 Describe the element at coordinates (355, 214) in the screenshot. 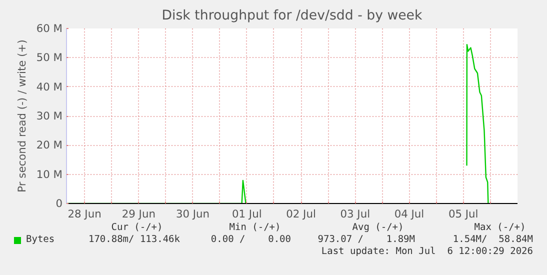

I see `x-tick-label: 03 Jul` at that location.